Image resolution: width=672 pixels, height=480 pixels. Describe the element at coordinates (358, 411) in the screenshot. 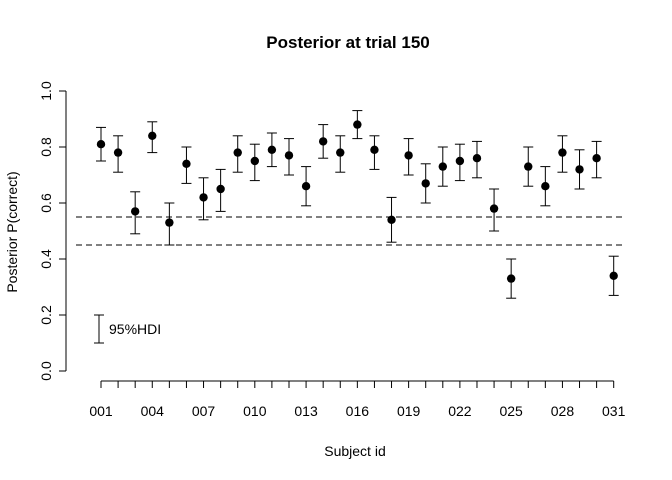

I see `x-tick-label: 016` at that location.